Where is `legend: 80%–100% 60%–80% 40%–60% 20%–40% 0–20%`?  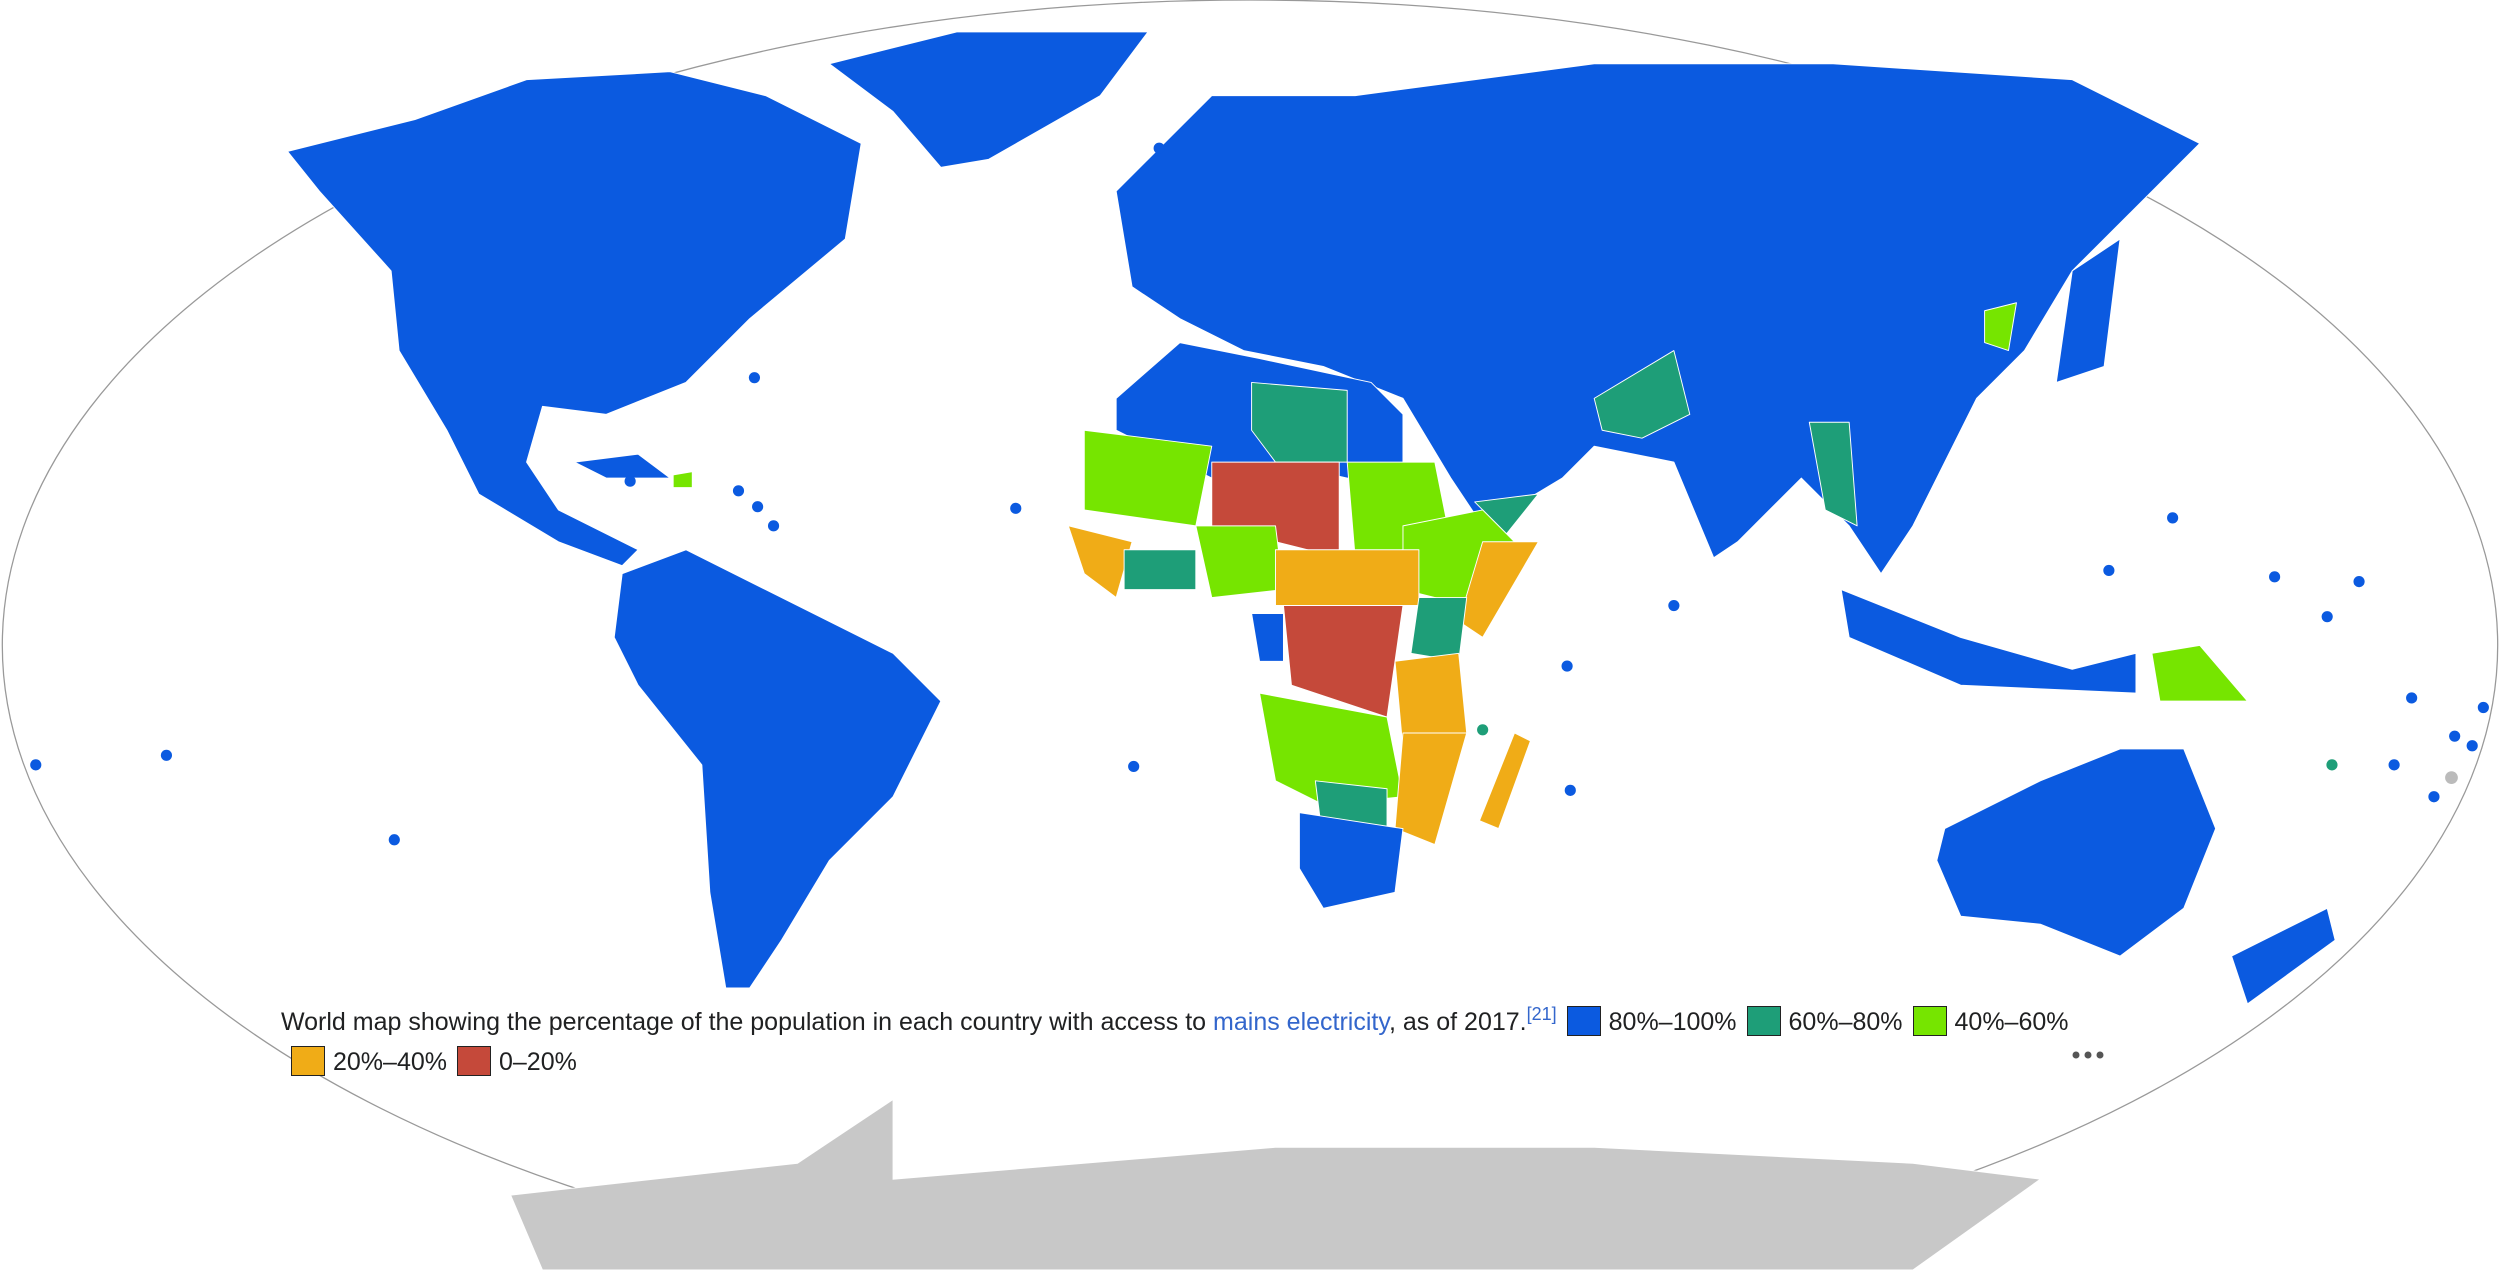 legend: 80%–100% 60%–80% 40%–60% 20%–40% 0–20% is located at coordinates (1175, 1041).